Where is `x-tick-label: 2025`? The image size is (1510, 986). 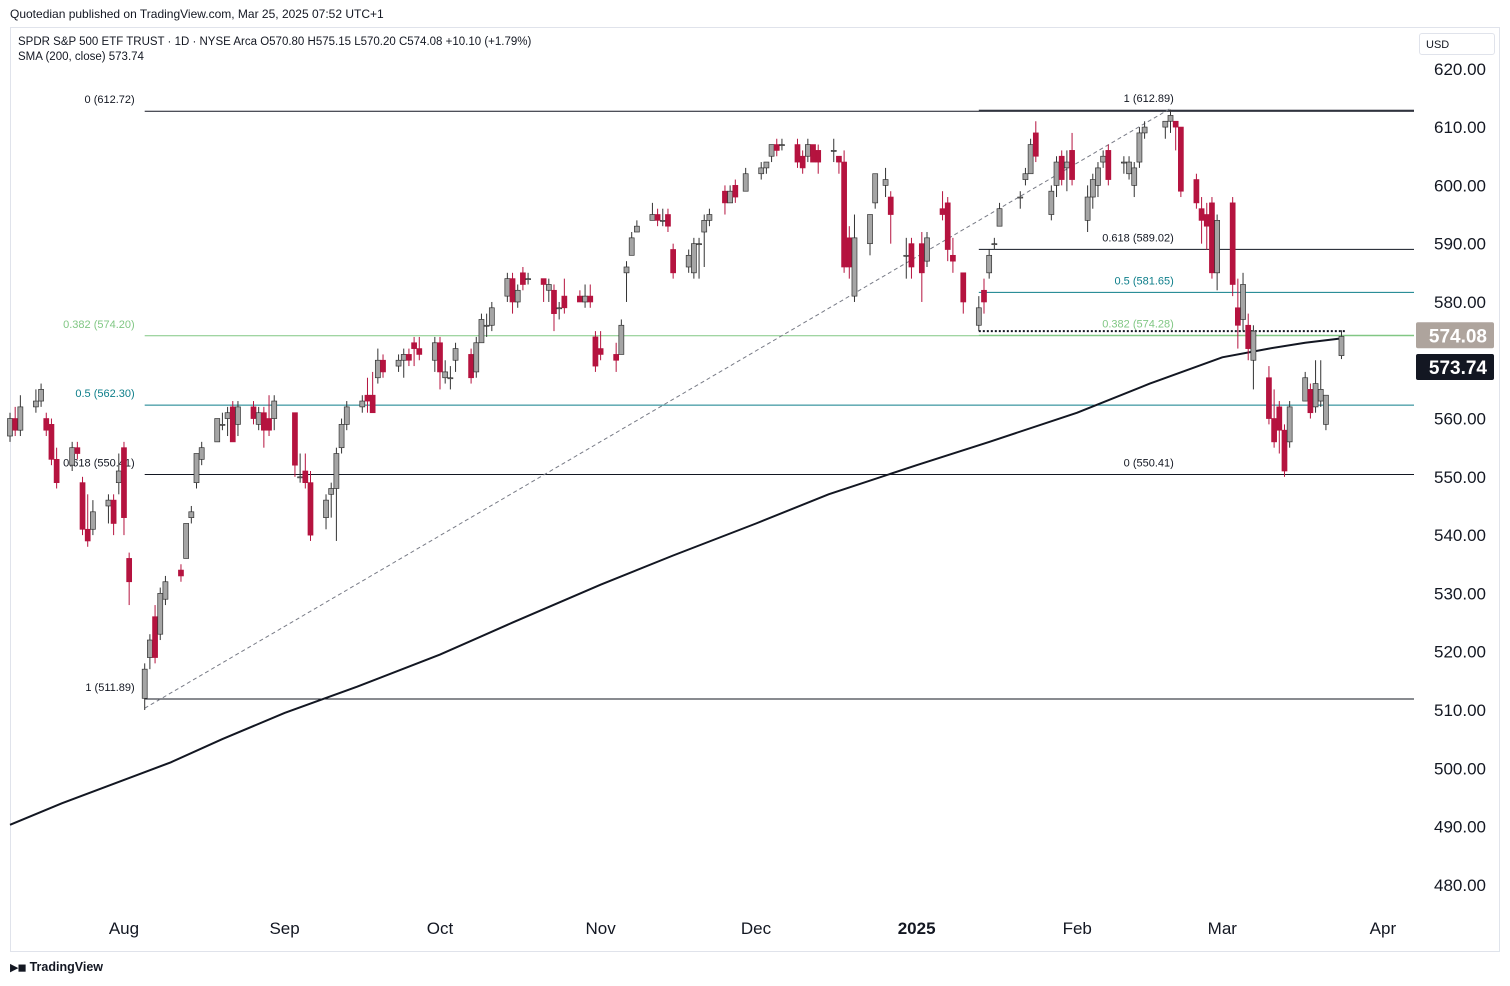
x-tick-label: 2025 is located at coordinates (917, 928).